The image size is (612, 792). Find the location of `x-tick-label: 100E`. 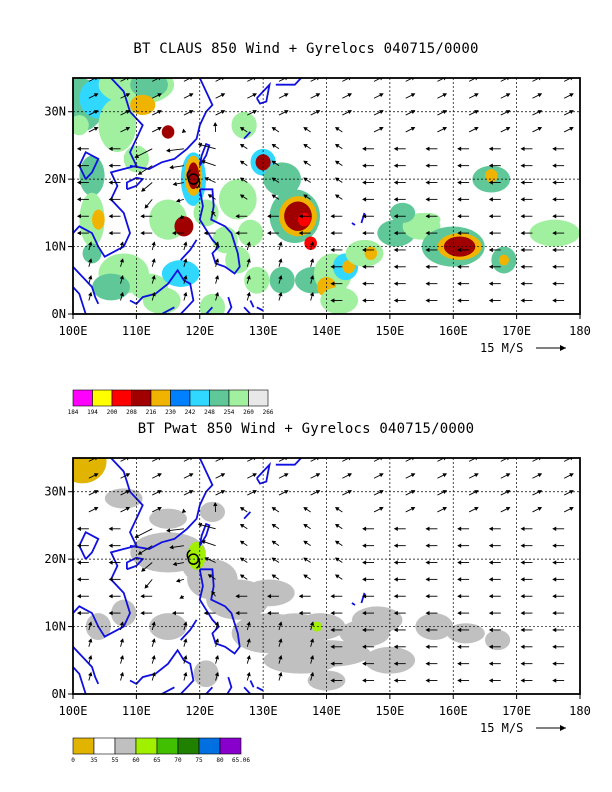

x-tick-label: 100E is located at coordinates (73, 331).